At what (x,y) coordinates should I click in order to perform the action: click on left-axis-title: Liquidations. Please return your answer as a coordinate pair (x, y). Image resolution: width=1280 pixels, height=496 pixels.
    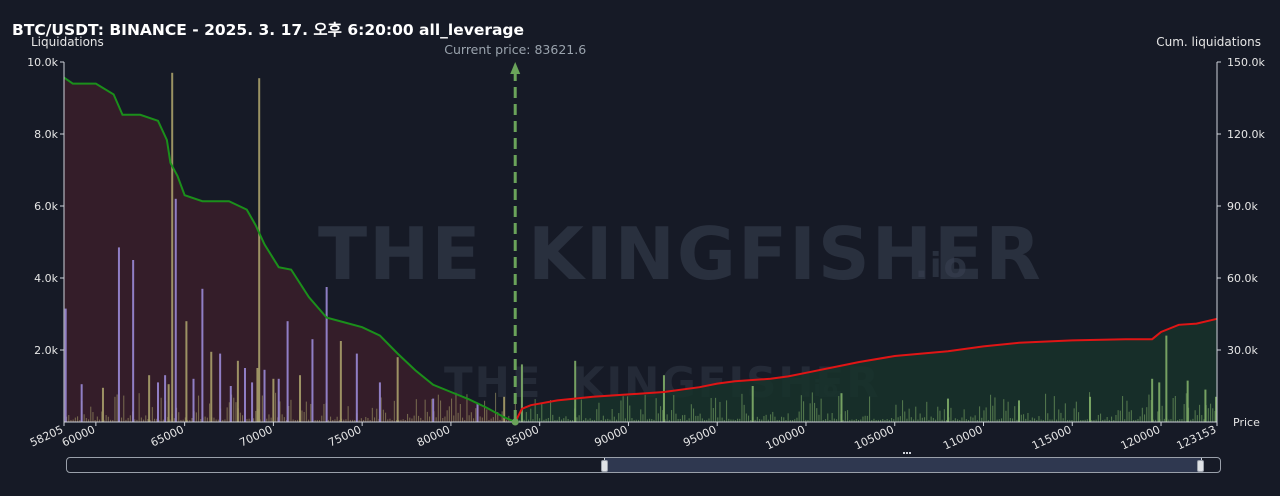
    Looking at the image, I should click on (67, 42).